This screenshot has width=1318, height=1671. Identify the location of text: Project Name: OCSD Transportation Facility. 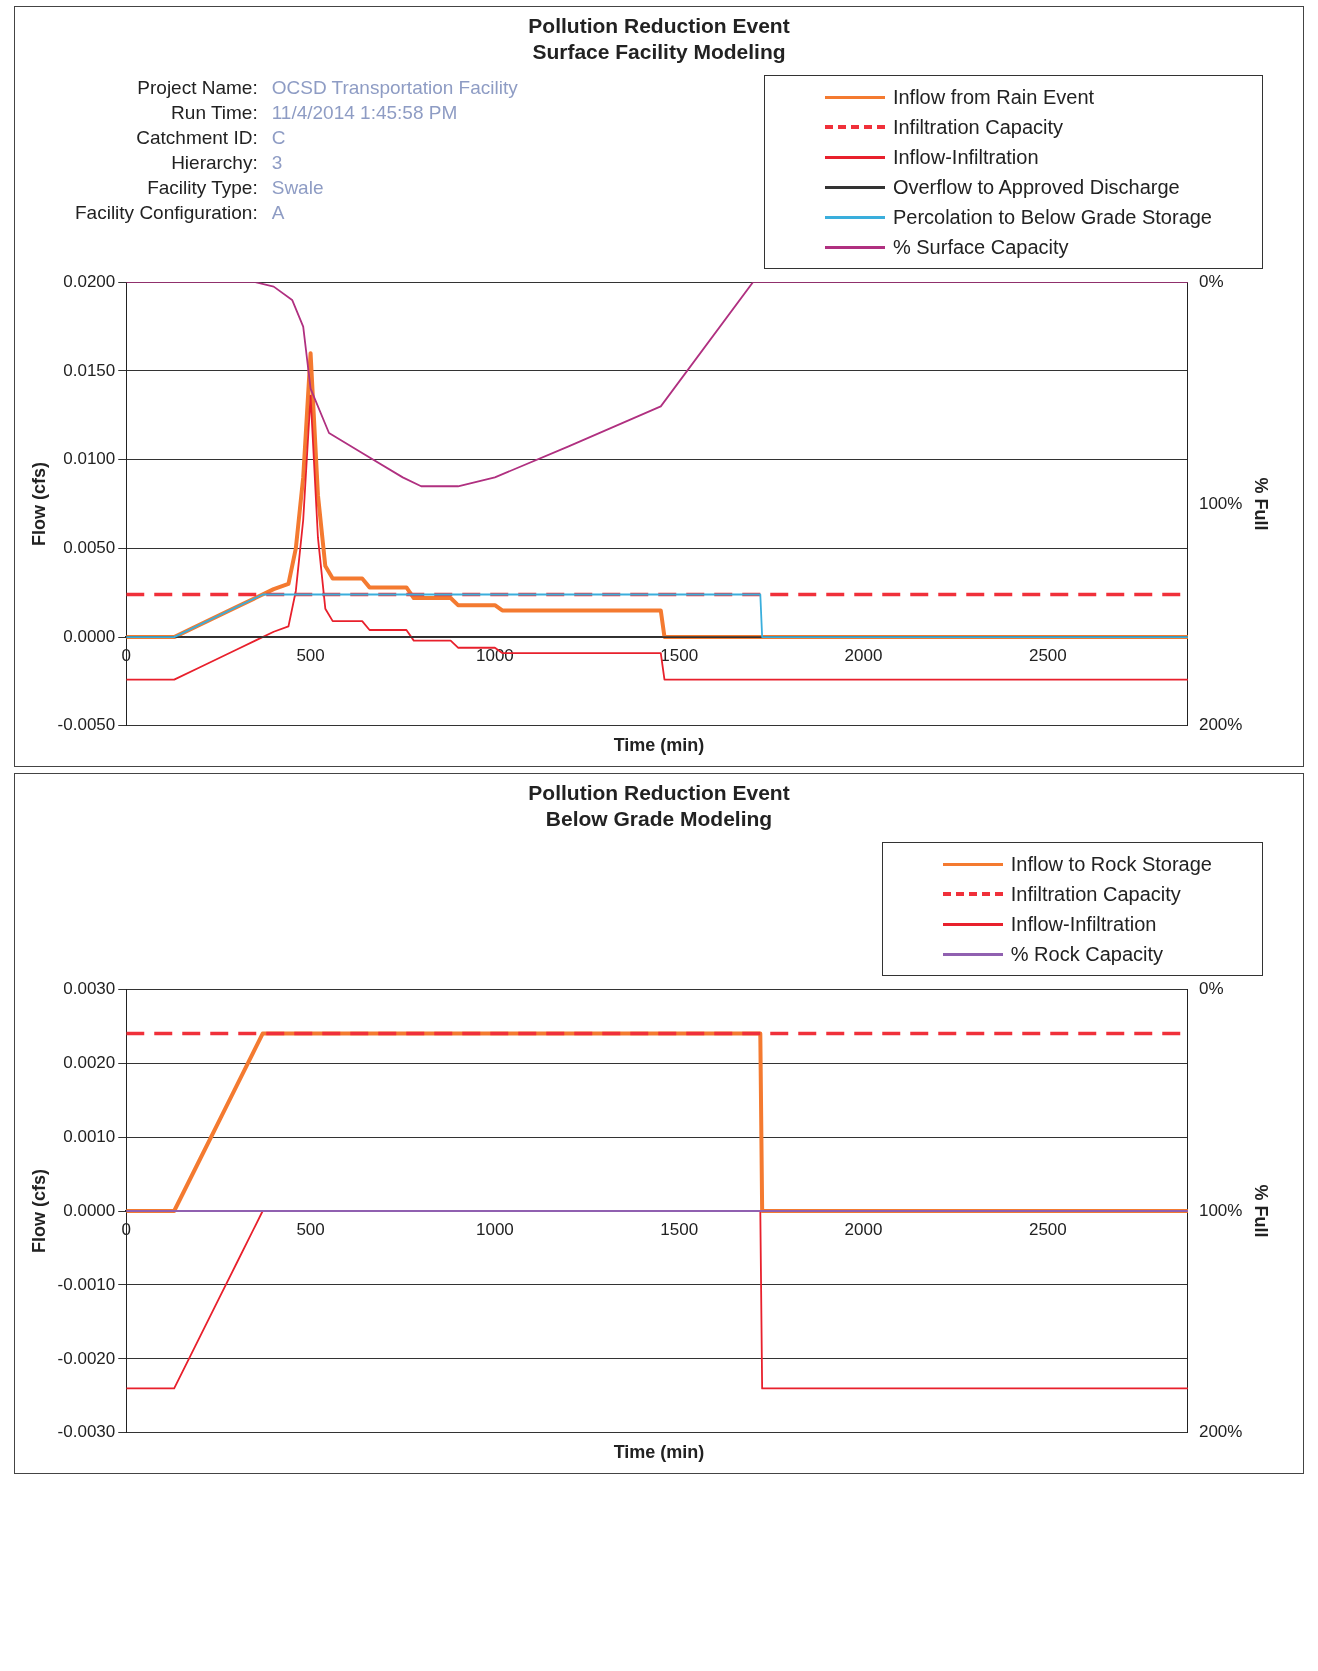
(327, 88).